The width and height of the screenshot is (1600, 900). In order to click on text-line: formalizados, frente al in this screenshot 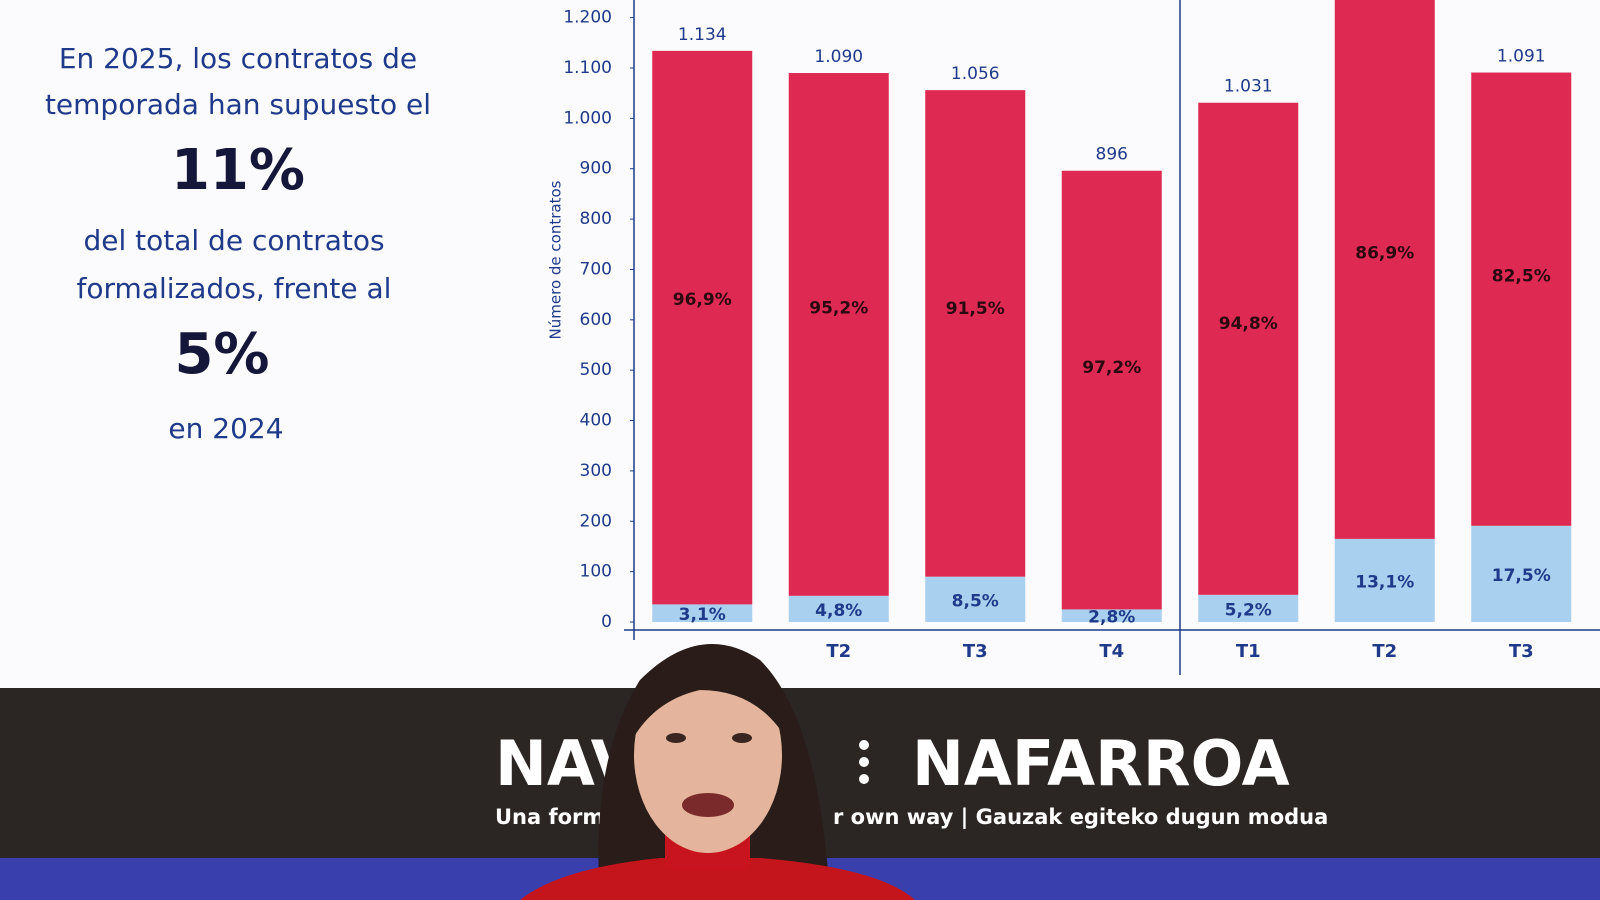, I will do `click(234, 288)`.